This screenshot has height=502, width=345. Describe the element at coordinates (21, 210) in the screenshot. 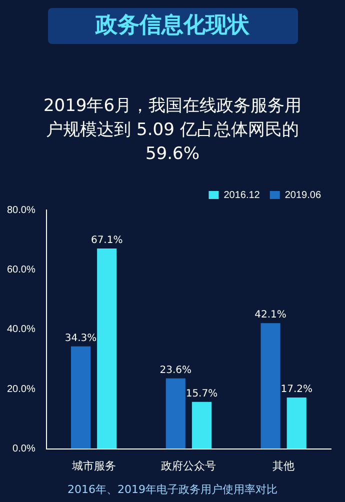

I see `y-tick-label: 80.0%` at that location.